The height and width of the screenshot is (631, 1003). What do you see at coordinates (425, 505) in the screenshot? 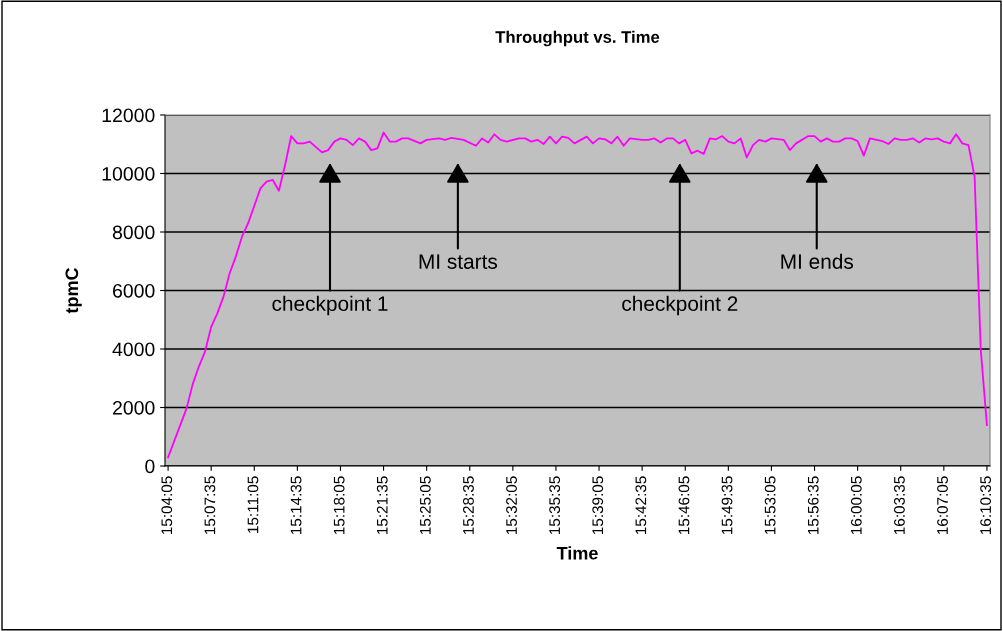
I see `x-tick-label: 15:25:05` at bounding box center [425, 505].